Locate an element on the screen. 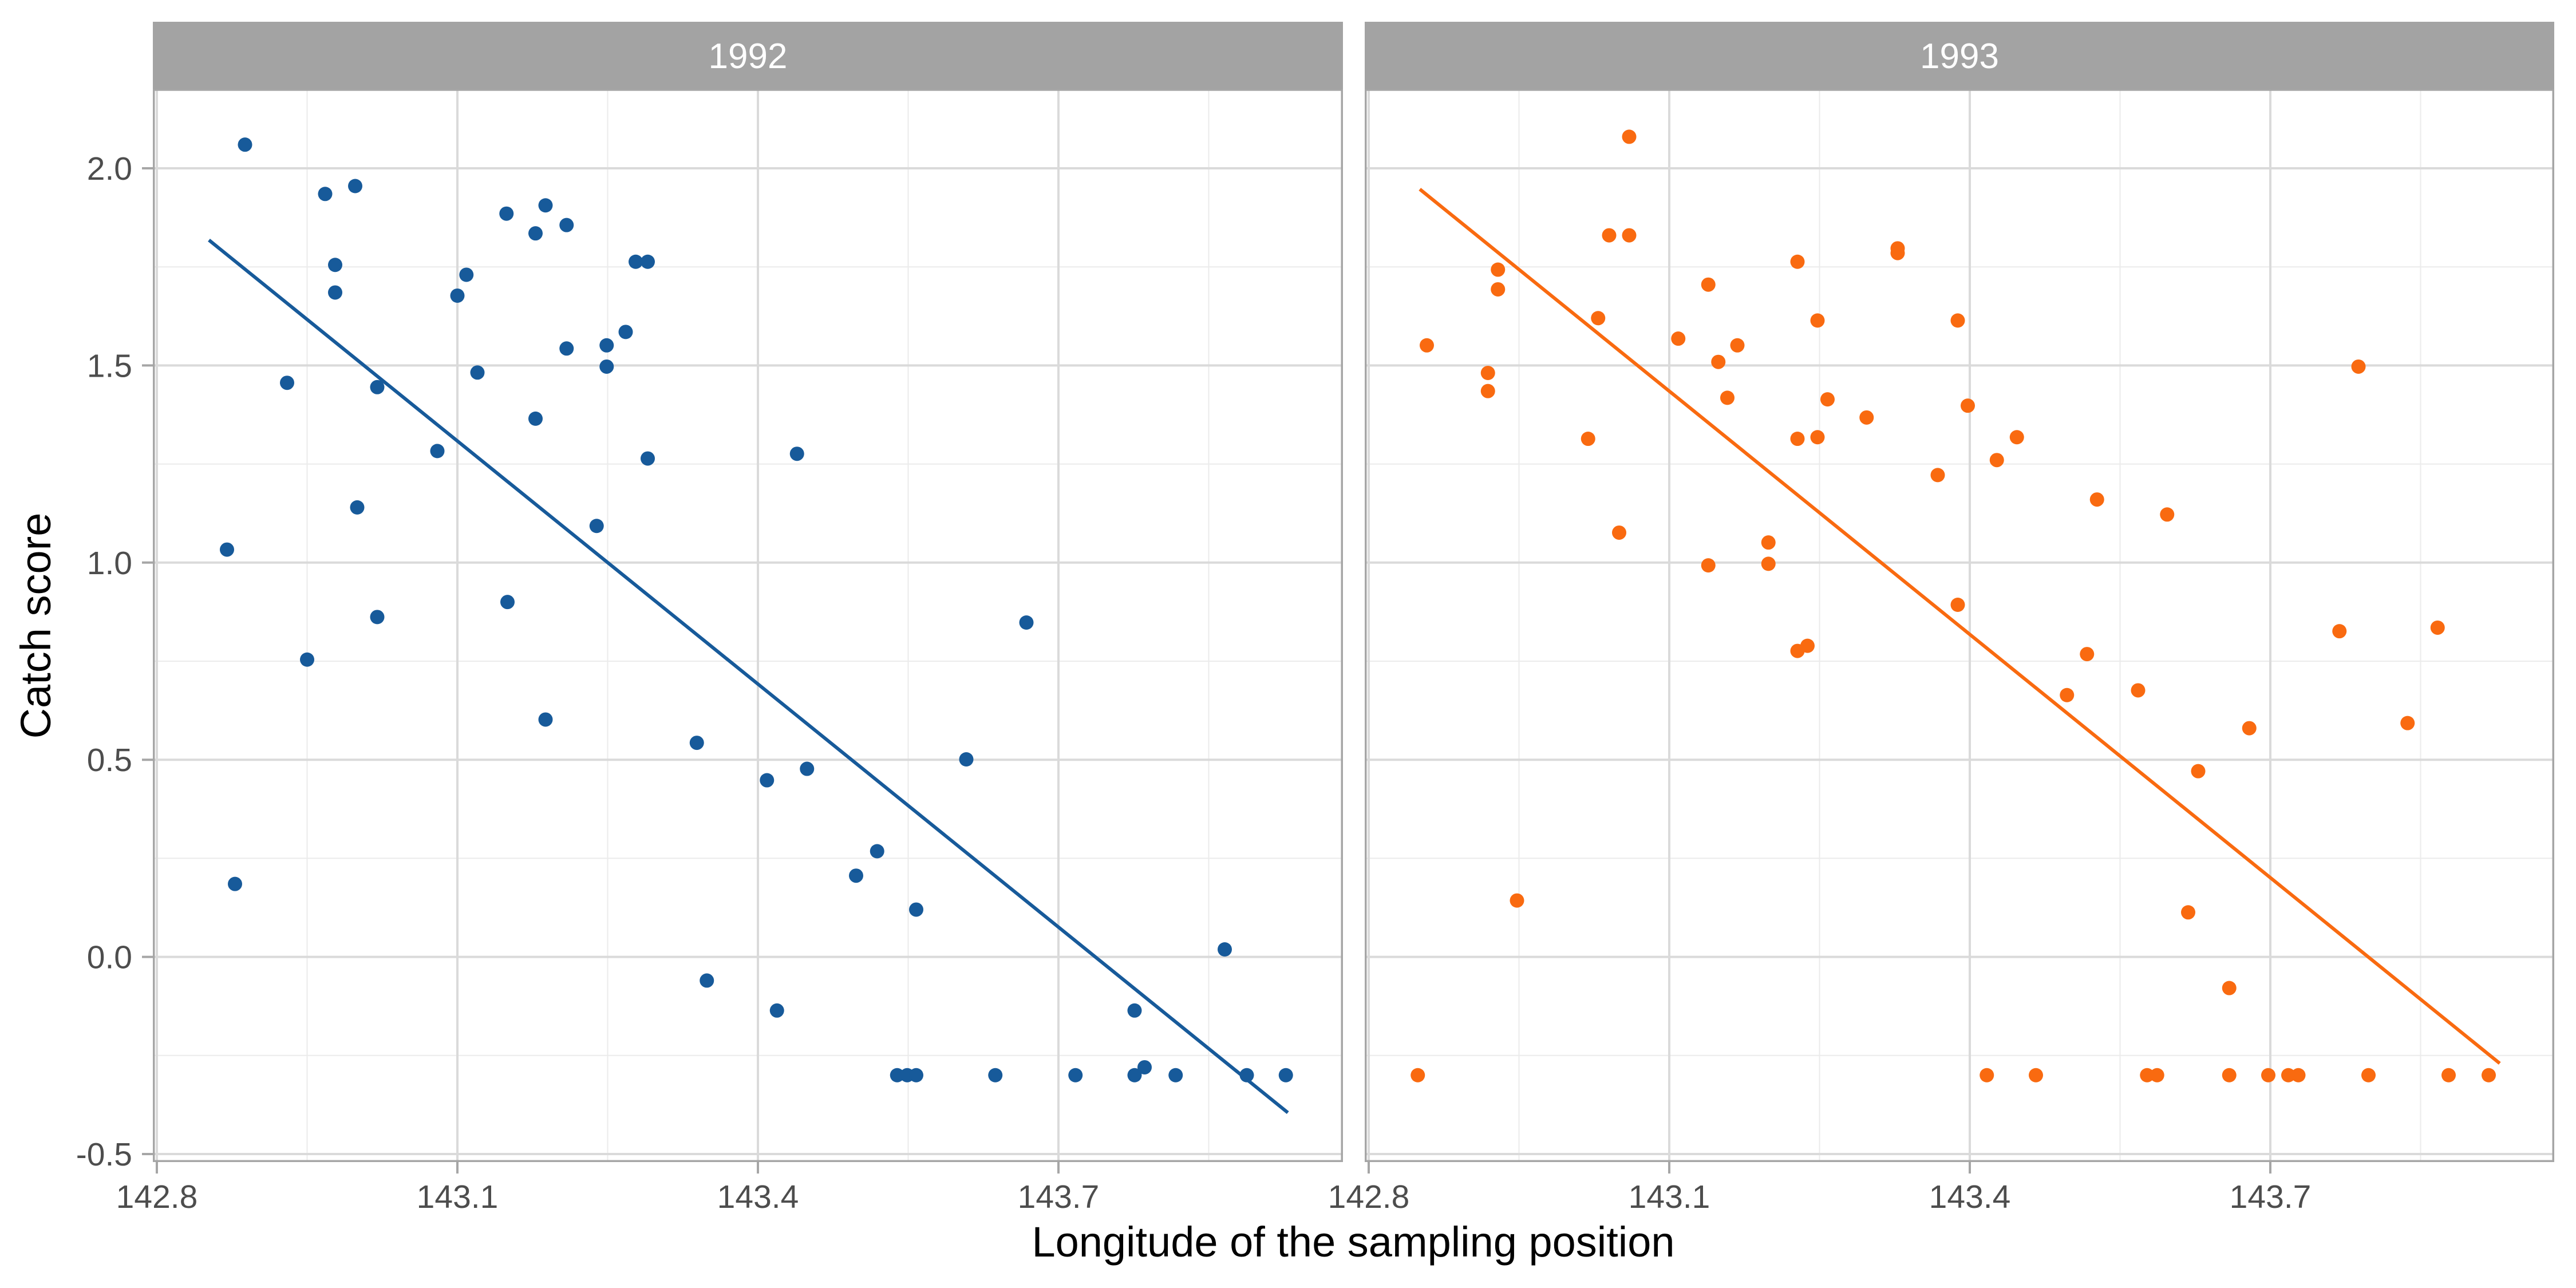 The height and width of the screenshot is (1288, 2576). y-tick-label: 0.0 is located at coordinates (109, 957).